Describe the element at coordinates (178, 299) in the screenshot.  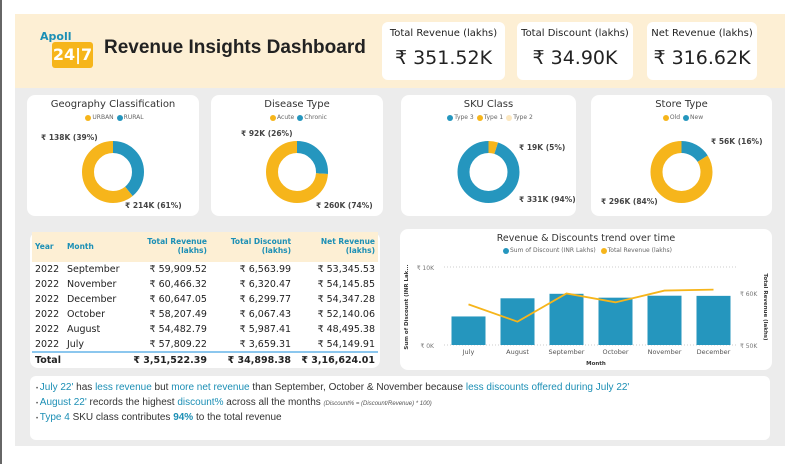
I see `table-cell: ₹ 60,647.05` at that location.